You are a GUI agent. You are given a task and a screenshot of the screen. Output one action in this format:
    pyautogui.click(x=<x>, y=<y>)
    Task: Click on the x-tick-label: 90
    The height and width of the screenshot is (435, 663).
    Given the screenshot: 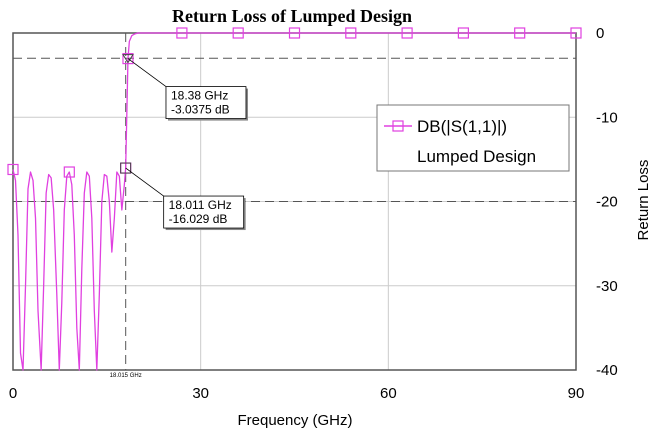 What is the action you would take?
    pyautogui.click(x=576, y=393)
    